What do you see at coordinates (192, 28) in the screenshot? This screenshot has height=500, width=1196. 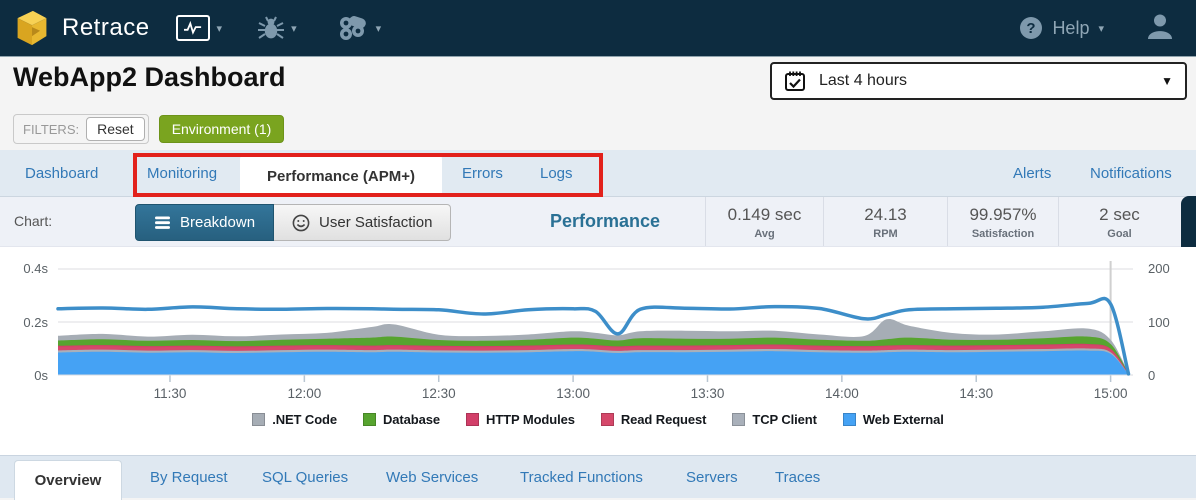 I see `monitor-chart-icon` at bounding box center [192, 28].